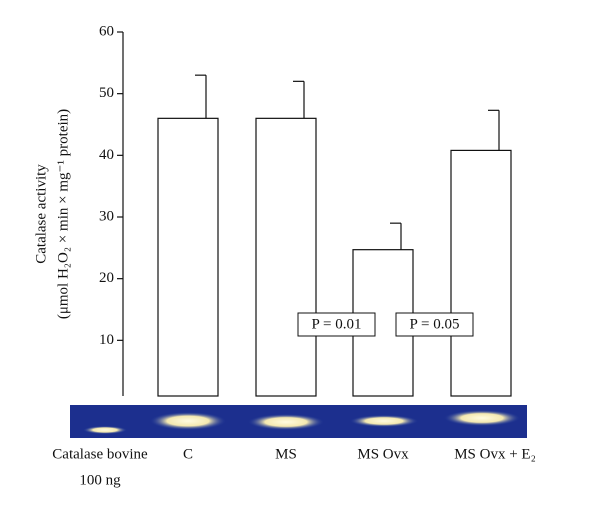 The height and width of the screenshot is (514, 600). Describe the element at coordinates (106, 216) in the screenshot. I see `y-tick-label: 30` at that location.